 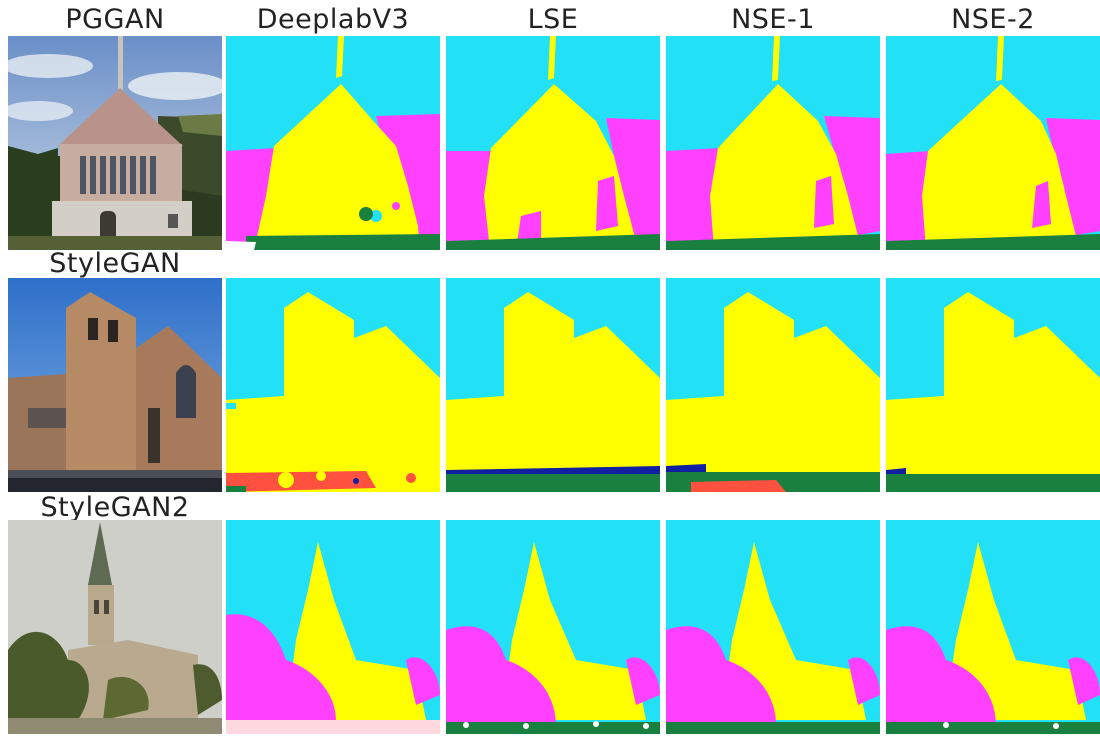 I want to click on header-pggan: PGGAN, so click(x=115, y=19).